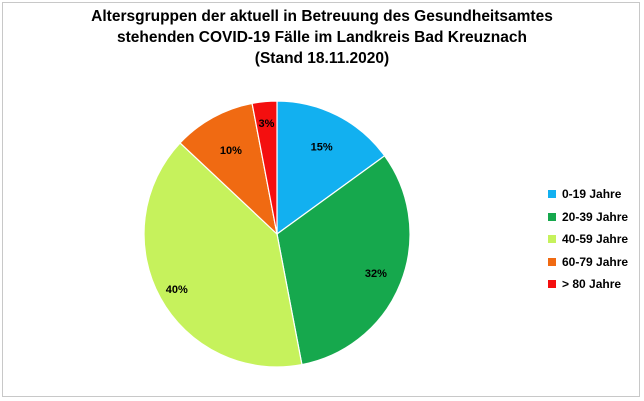 This screenshot has width=644, height=401. I want to click on legend-item-80-plus: > 80 Jahre, so click(588, 284).